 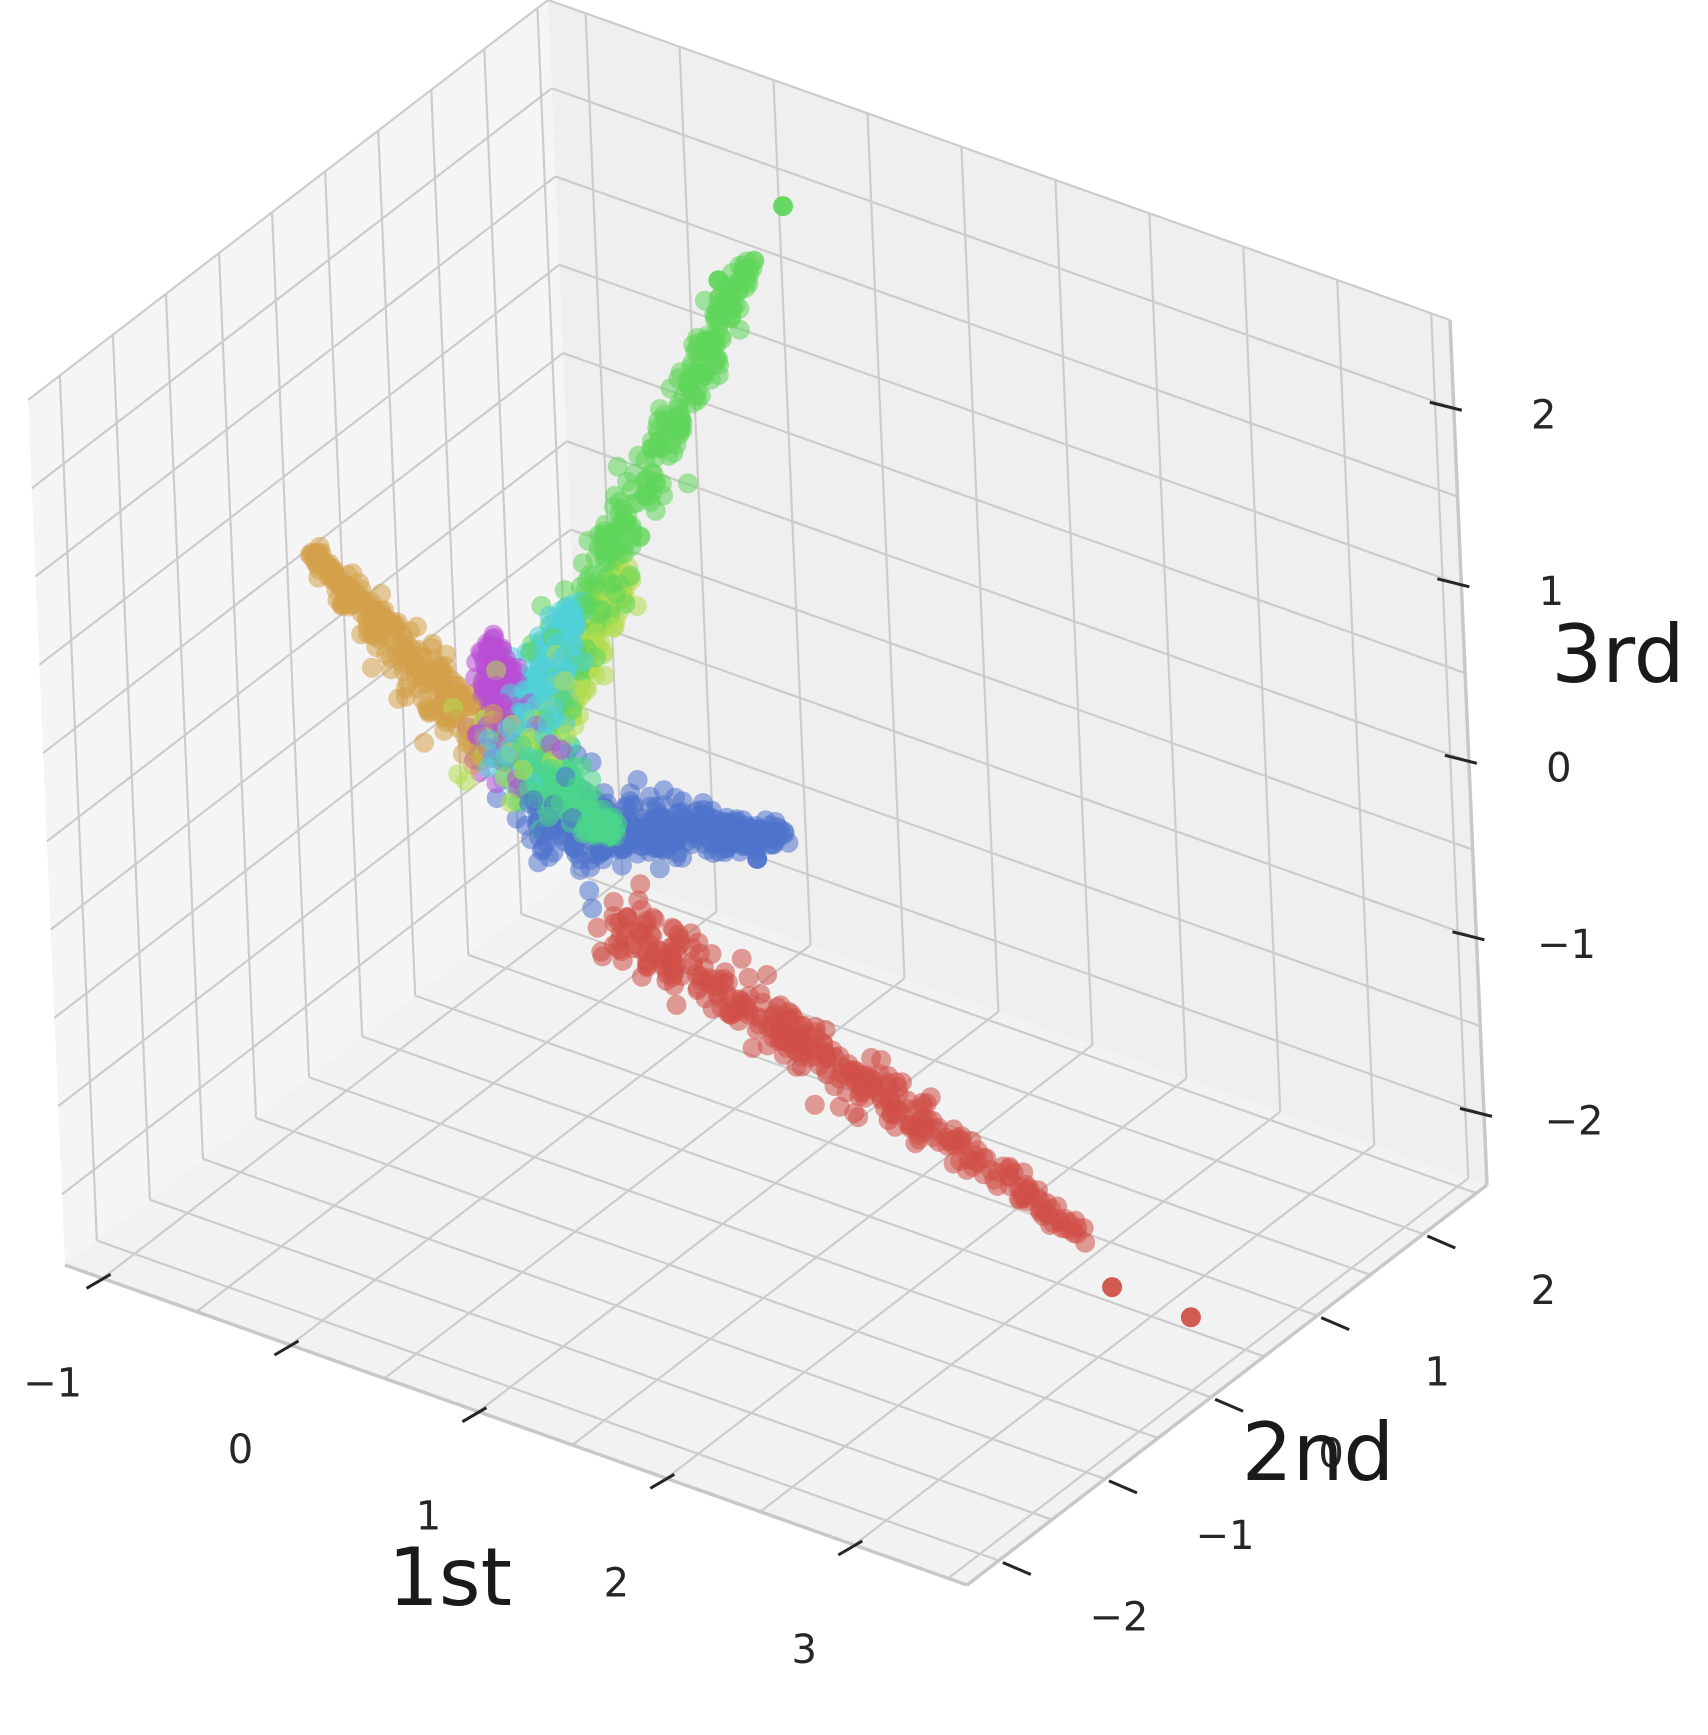 I want to click on y-axis-line, so click(x=1227, y=1385).